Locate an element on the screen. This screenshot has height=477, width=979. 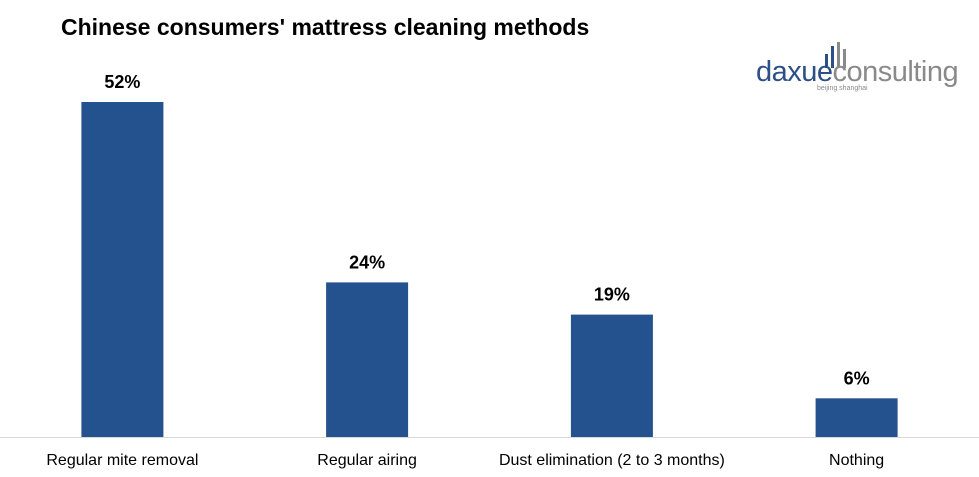
category-label-4: Nothing is located at coordinates (856, 460).